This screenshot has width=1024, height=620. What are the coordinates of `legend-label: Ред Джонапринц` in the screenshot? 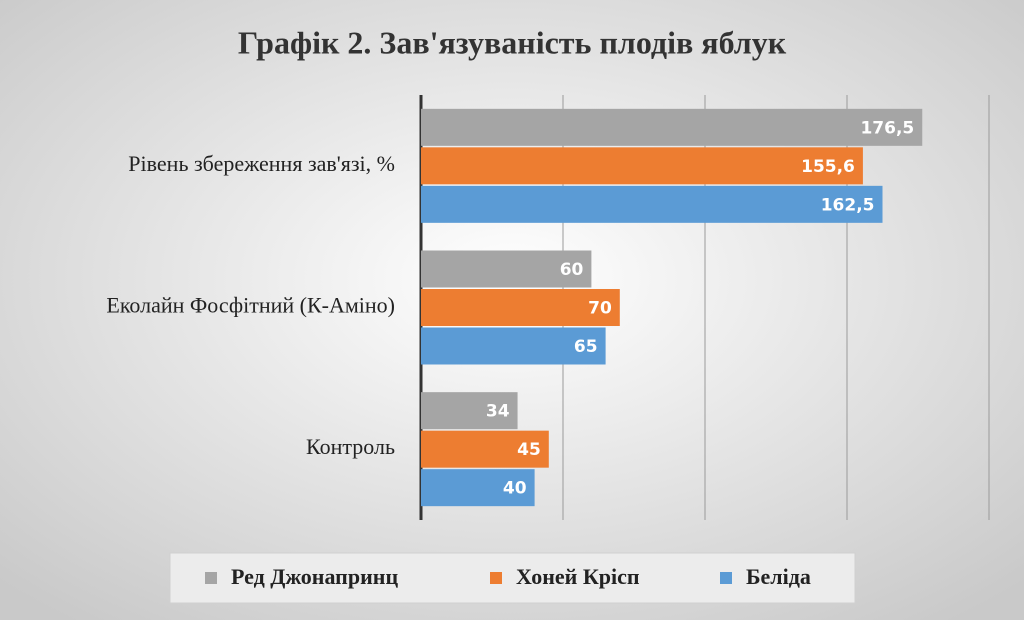 It's located at (314, 576).